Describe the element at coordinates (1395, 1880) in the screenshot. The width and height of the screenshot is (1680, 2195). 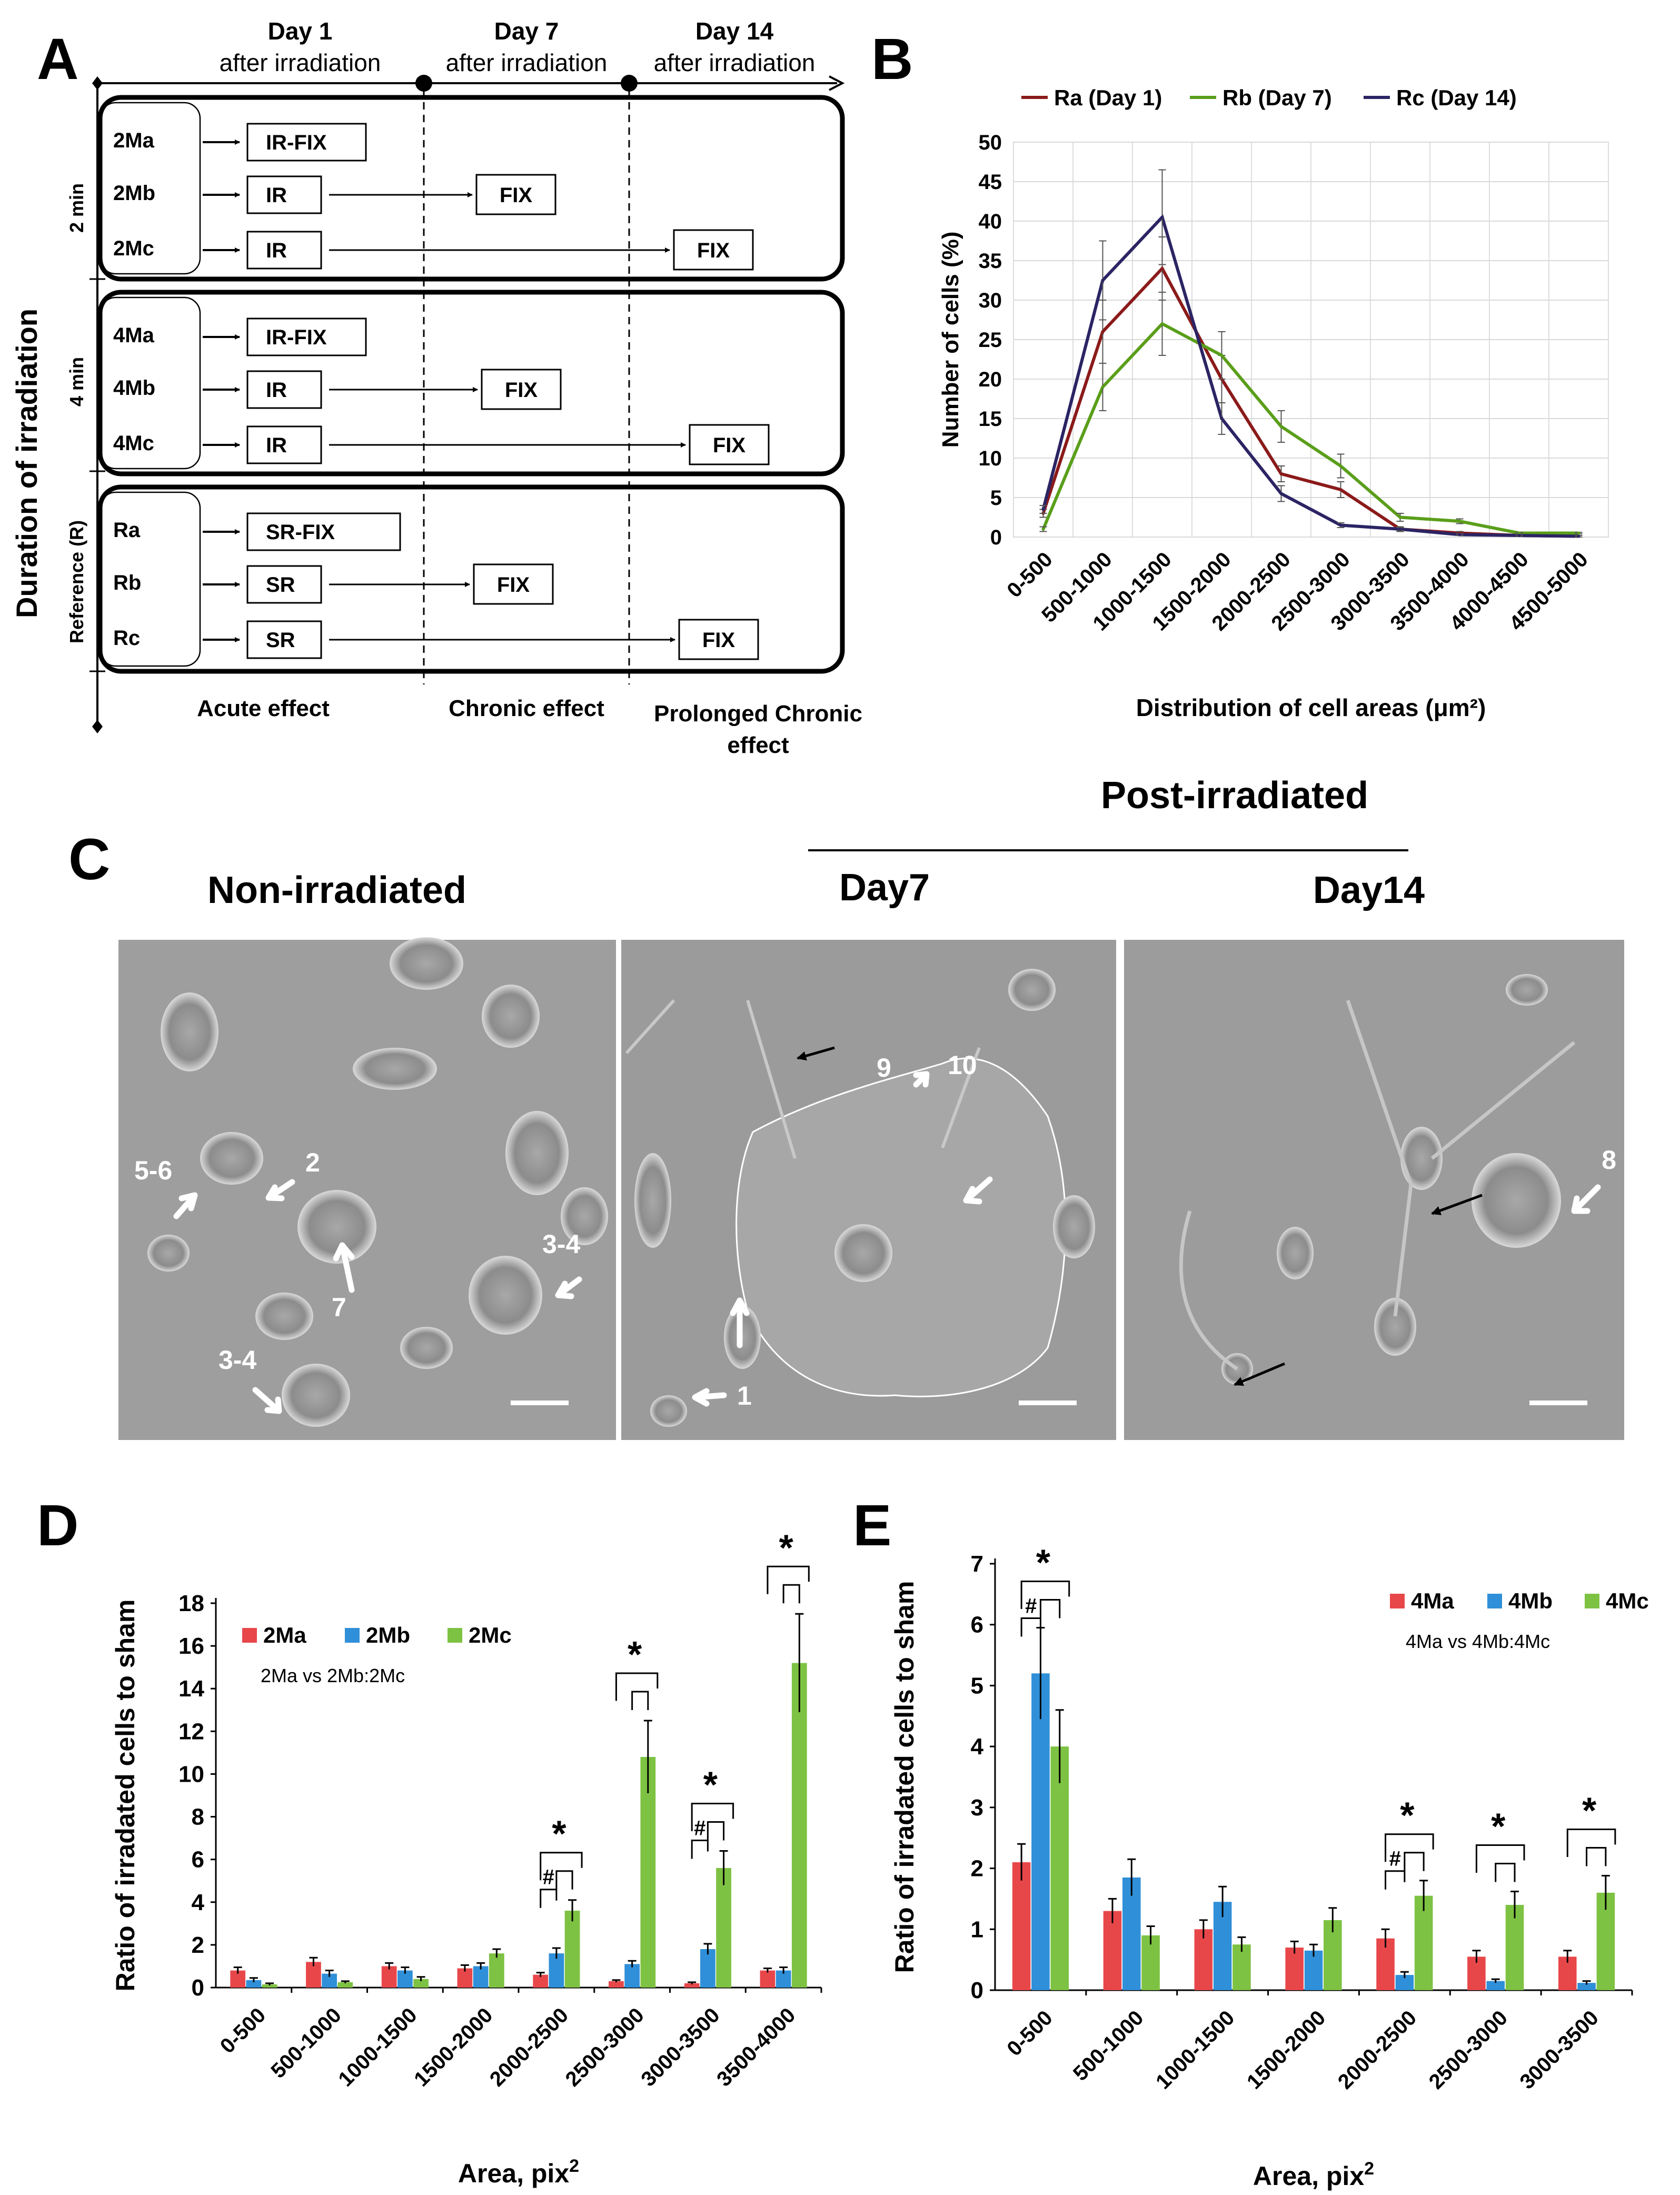
I see `hash-bracket` at that location.